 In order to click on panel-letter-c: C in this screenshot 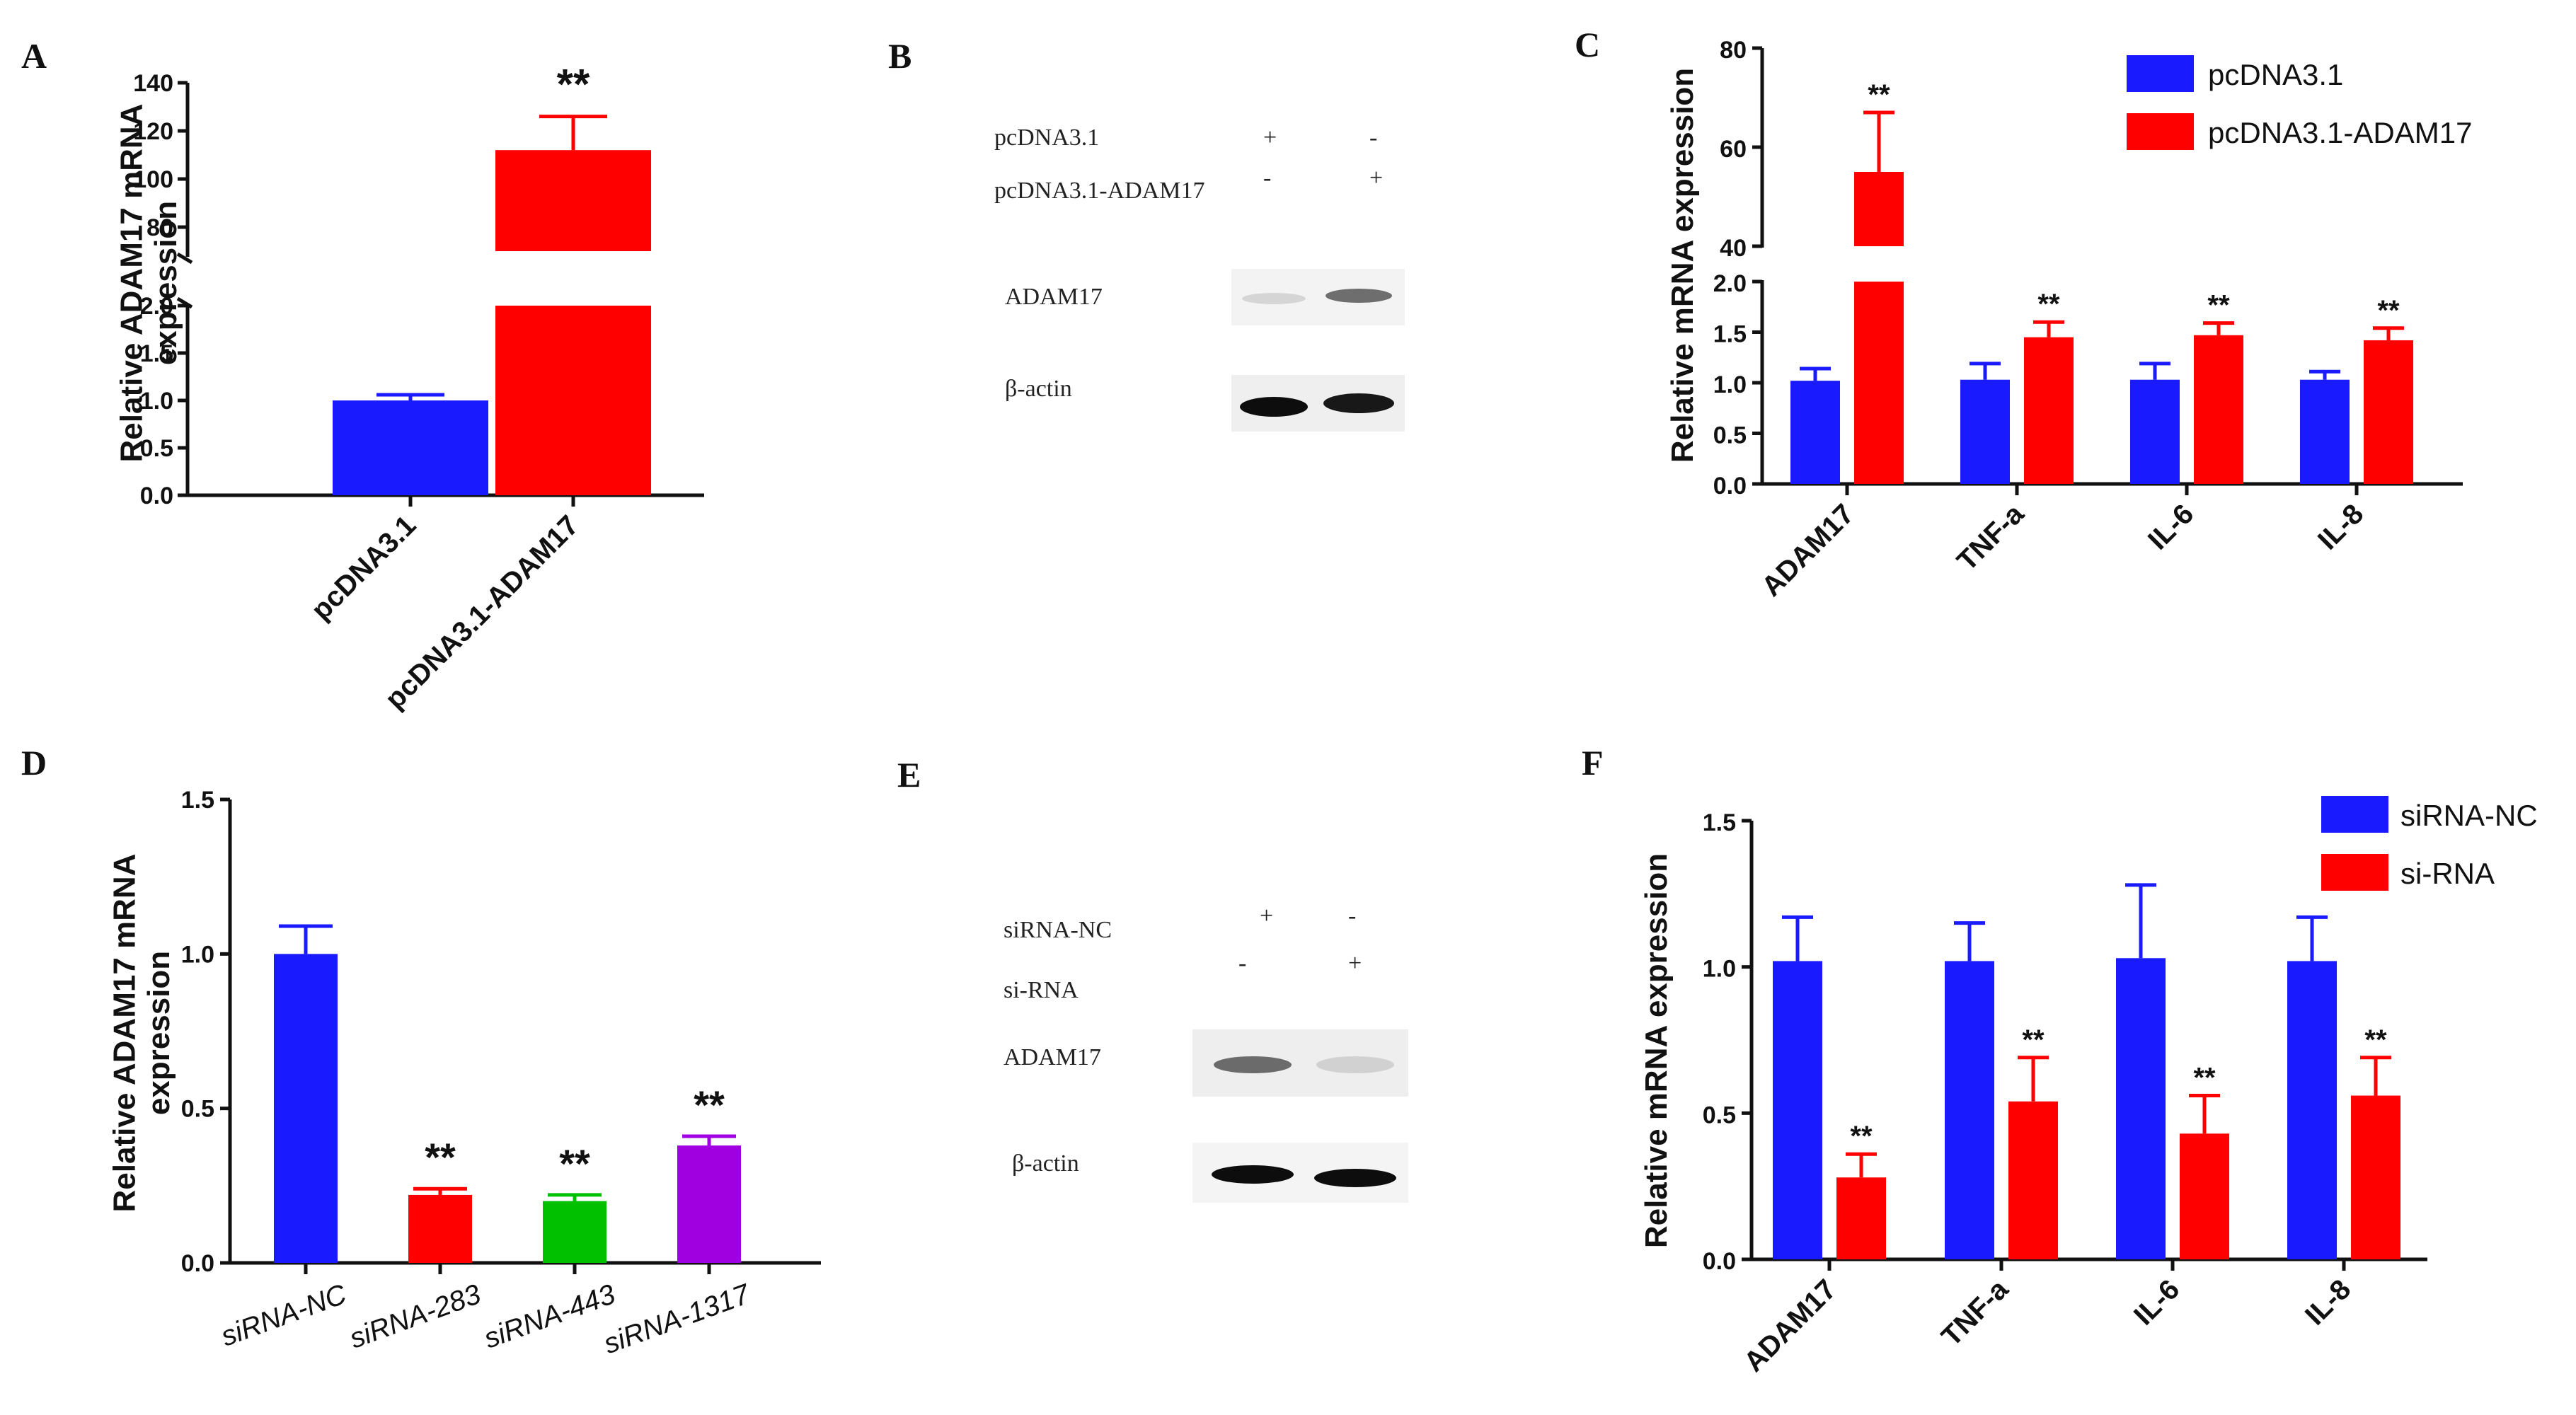, I will do `click(1588, 44)`.